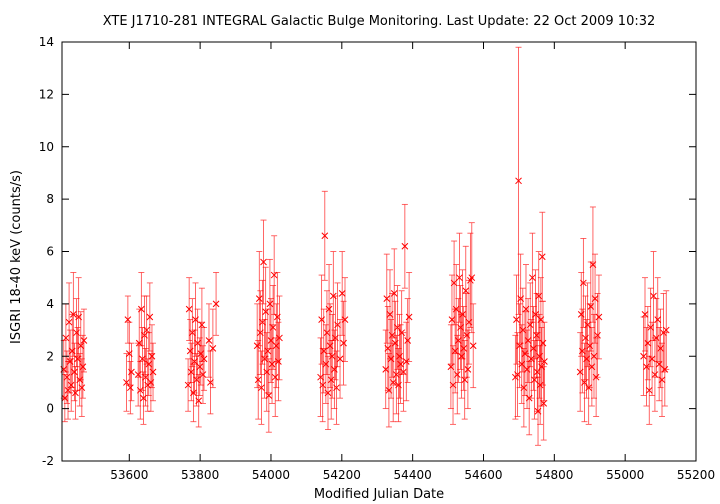 The height and width of the screenshot is (504, 720). Describe the element at coordinates (50, 356) in the screenshot. I see `y-tick-label: 2` at that location.